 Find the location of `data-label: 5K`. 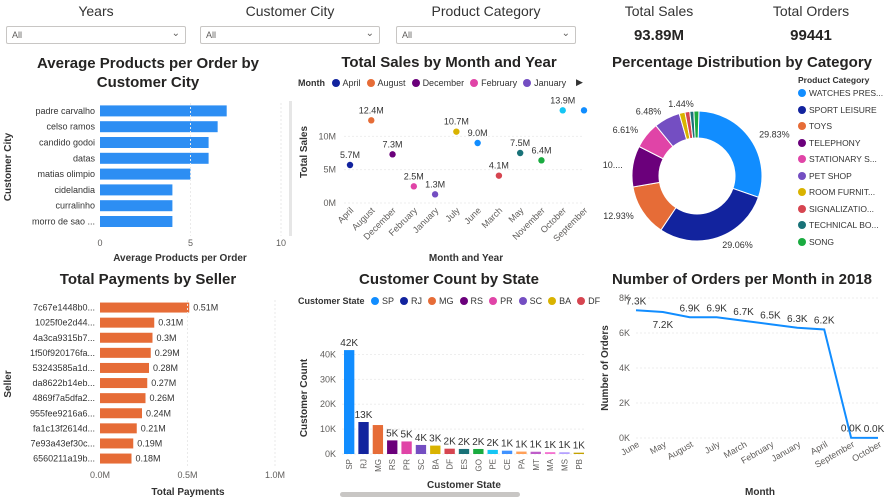

data-label: 5K is located at coordinates (406, 434).